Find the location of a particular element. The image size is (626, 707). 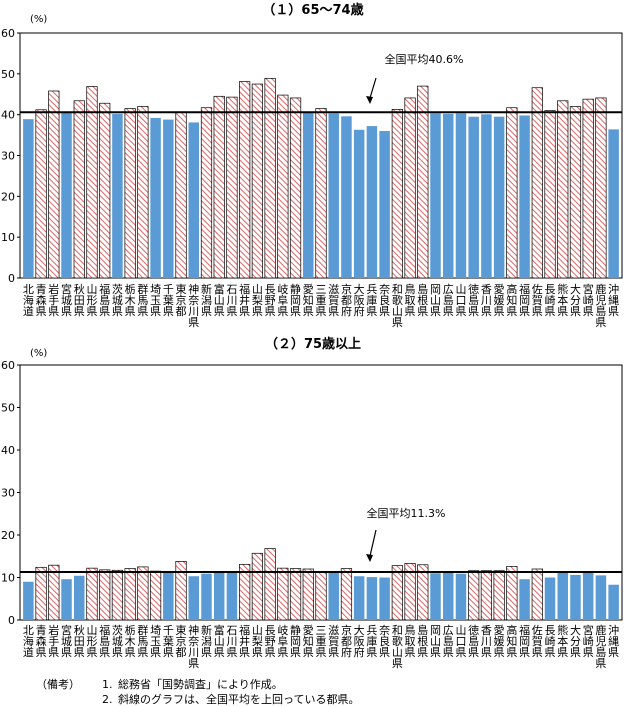

x-tick-label: 群馬県 is located at coordinates (142, 300).